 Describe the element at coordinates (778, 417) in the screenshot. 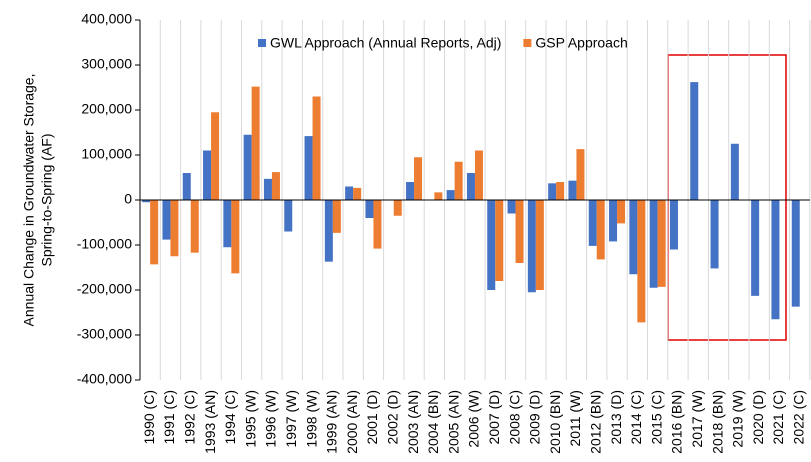

I see `x-tick-label: 2021 (C)` at that location.